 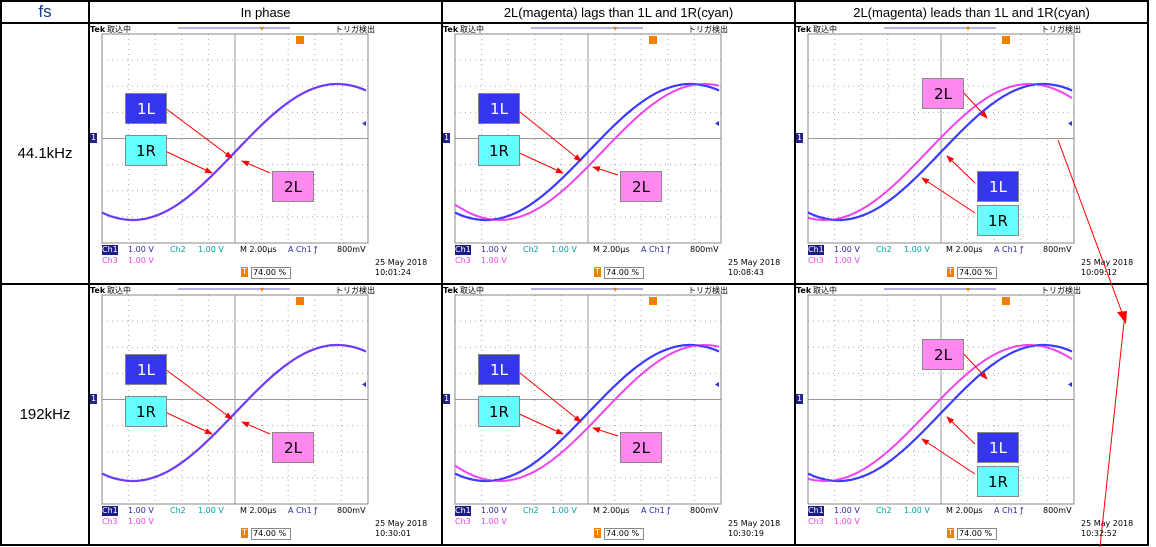 I want to click on column-header-lead: 2L(magenta) leads than 1L and 1R(cyan), so click(x=971, y=12).